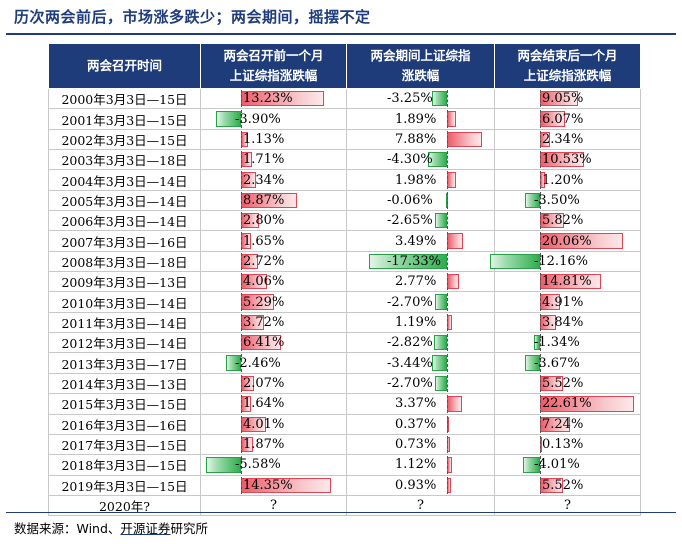 This screenshot has width=682, height=544. I want to click on during-change-cell: 3.37%, so click(420, 404).